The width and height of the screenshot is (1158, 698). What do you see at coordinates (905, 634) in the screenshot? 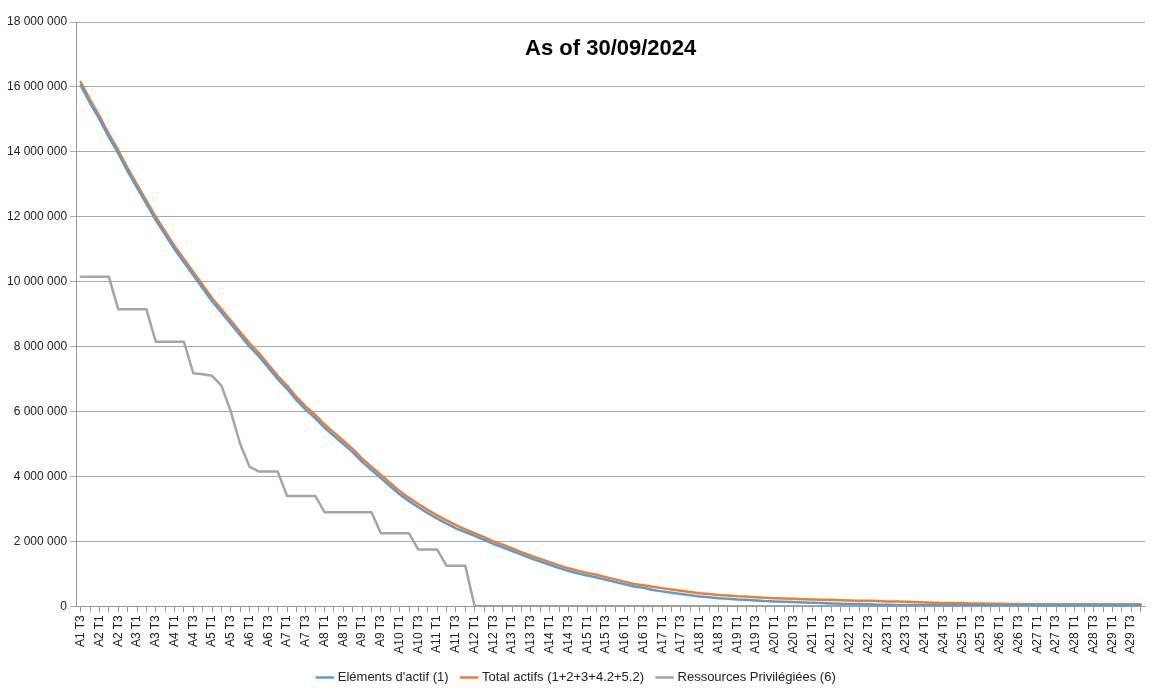
I see `x-tick-label: A23 T3` at bounding box center [905, 634].